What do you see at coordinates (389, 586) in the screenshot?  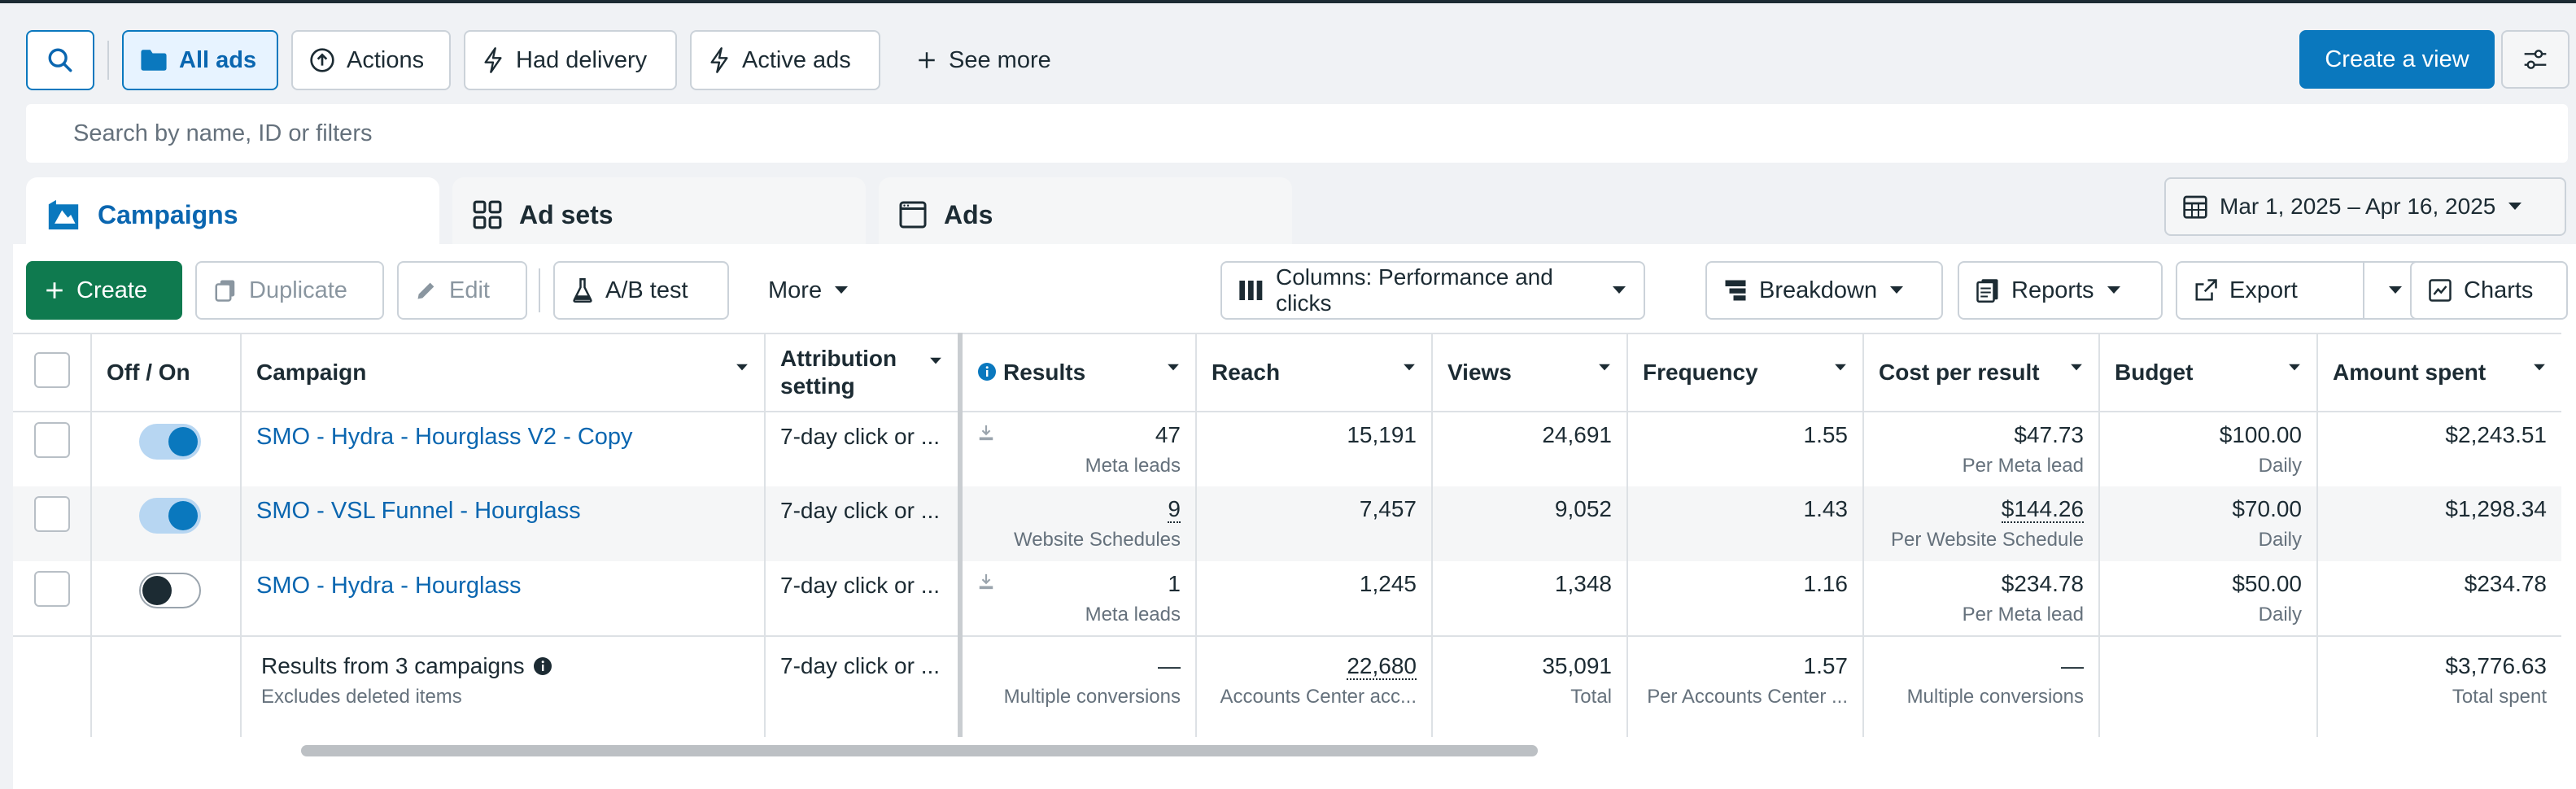 I see `campaign-name-link: SMO - Hydra - Hourglass` at bounding box center [389, 586].